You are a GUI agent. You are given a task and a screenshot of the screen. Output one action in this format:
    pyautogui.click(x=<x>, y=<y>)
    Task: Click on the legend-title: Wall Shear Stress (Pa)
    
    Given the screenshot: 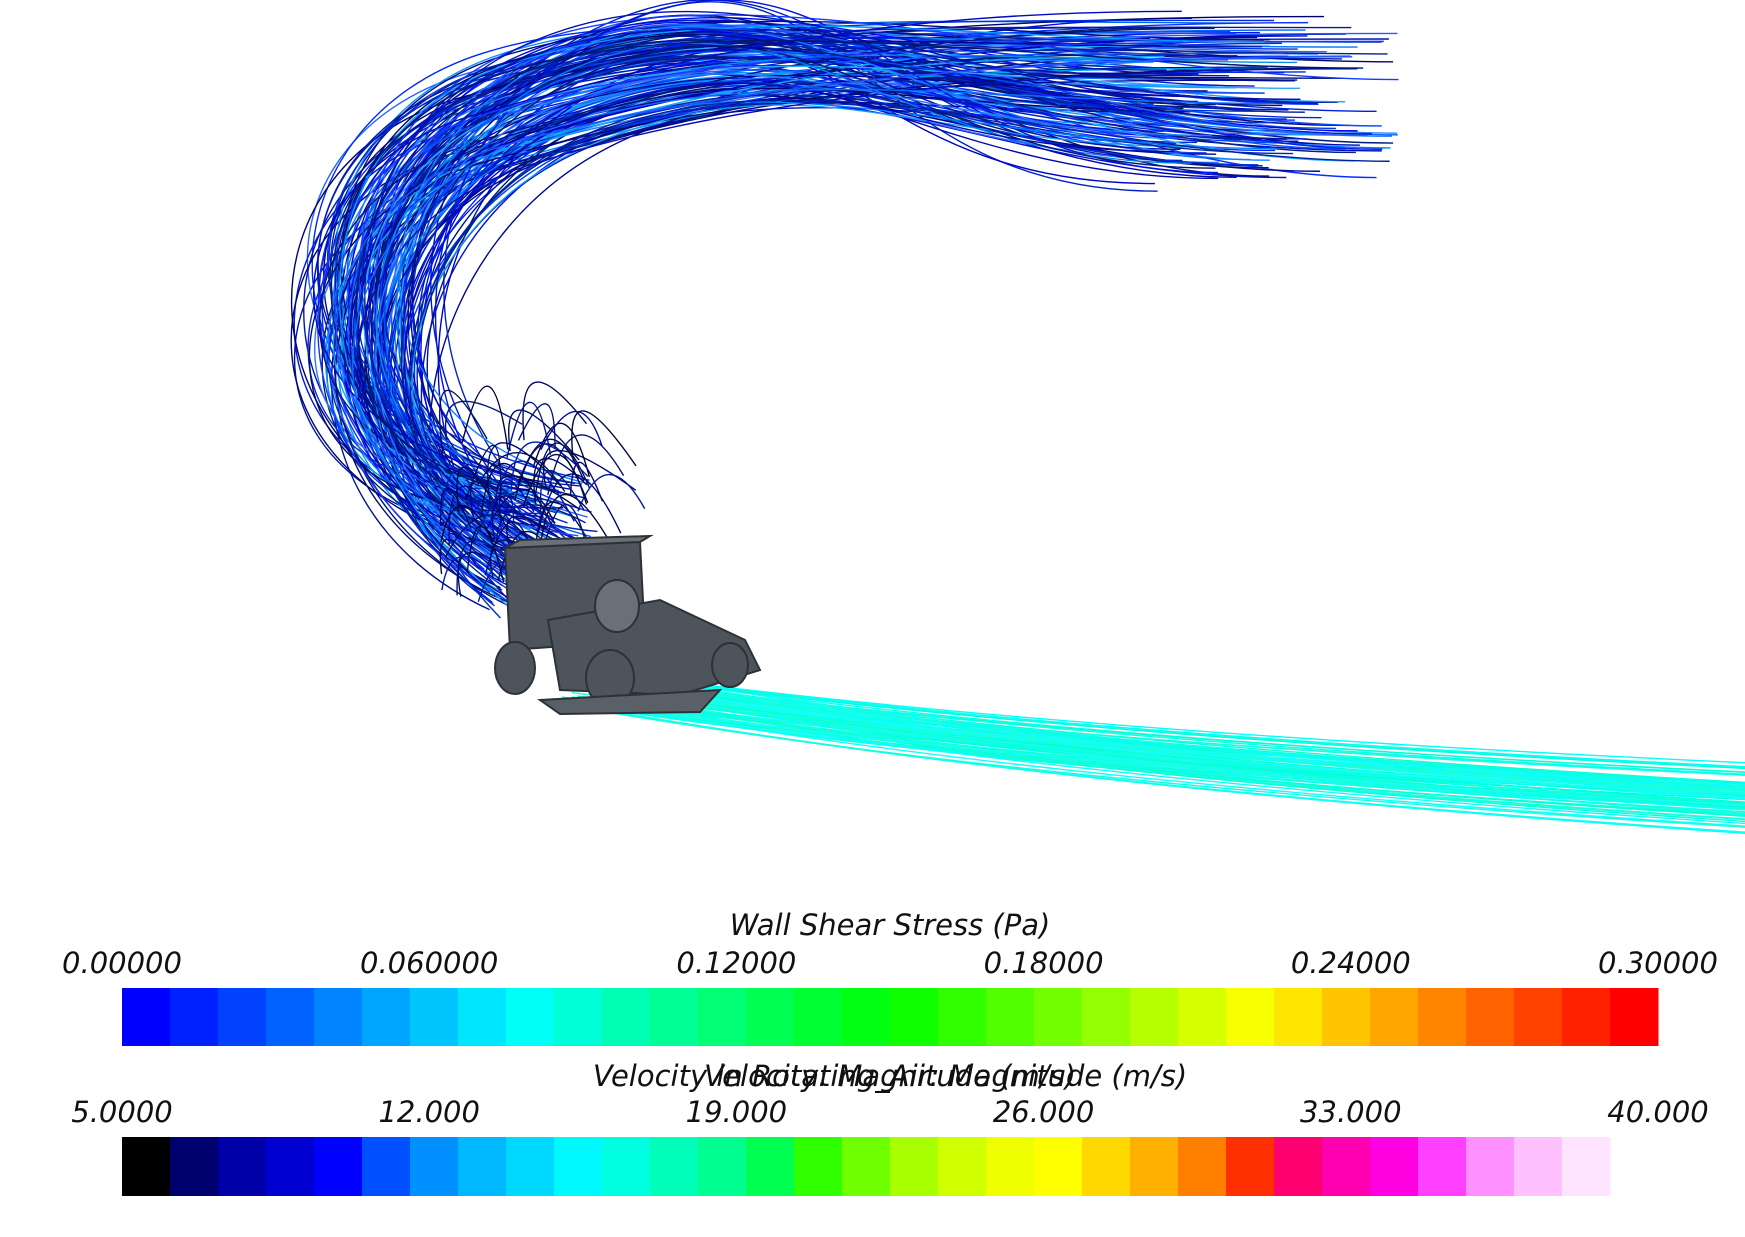 What is the action you would take?
    pyautogui.click(x=890, y=925)
    